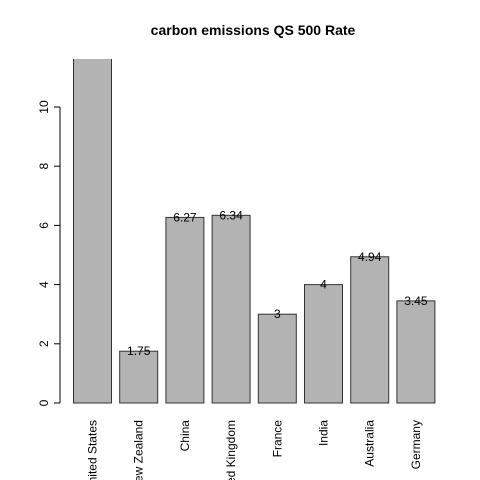  Describe the element at coordinates (44, 166) in the screenshot. I see `y-tick-label: 8` at that location.